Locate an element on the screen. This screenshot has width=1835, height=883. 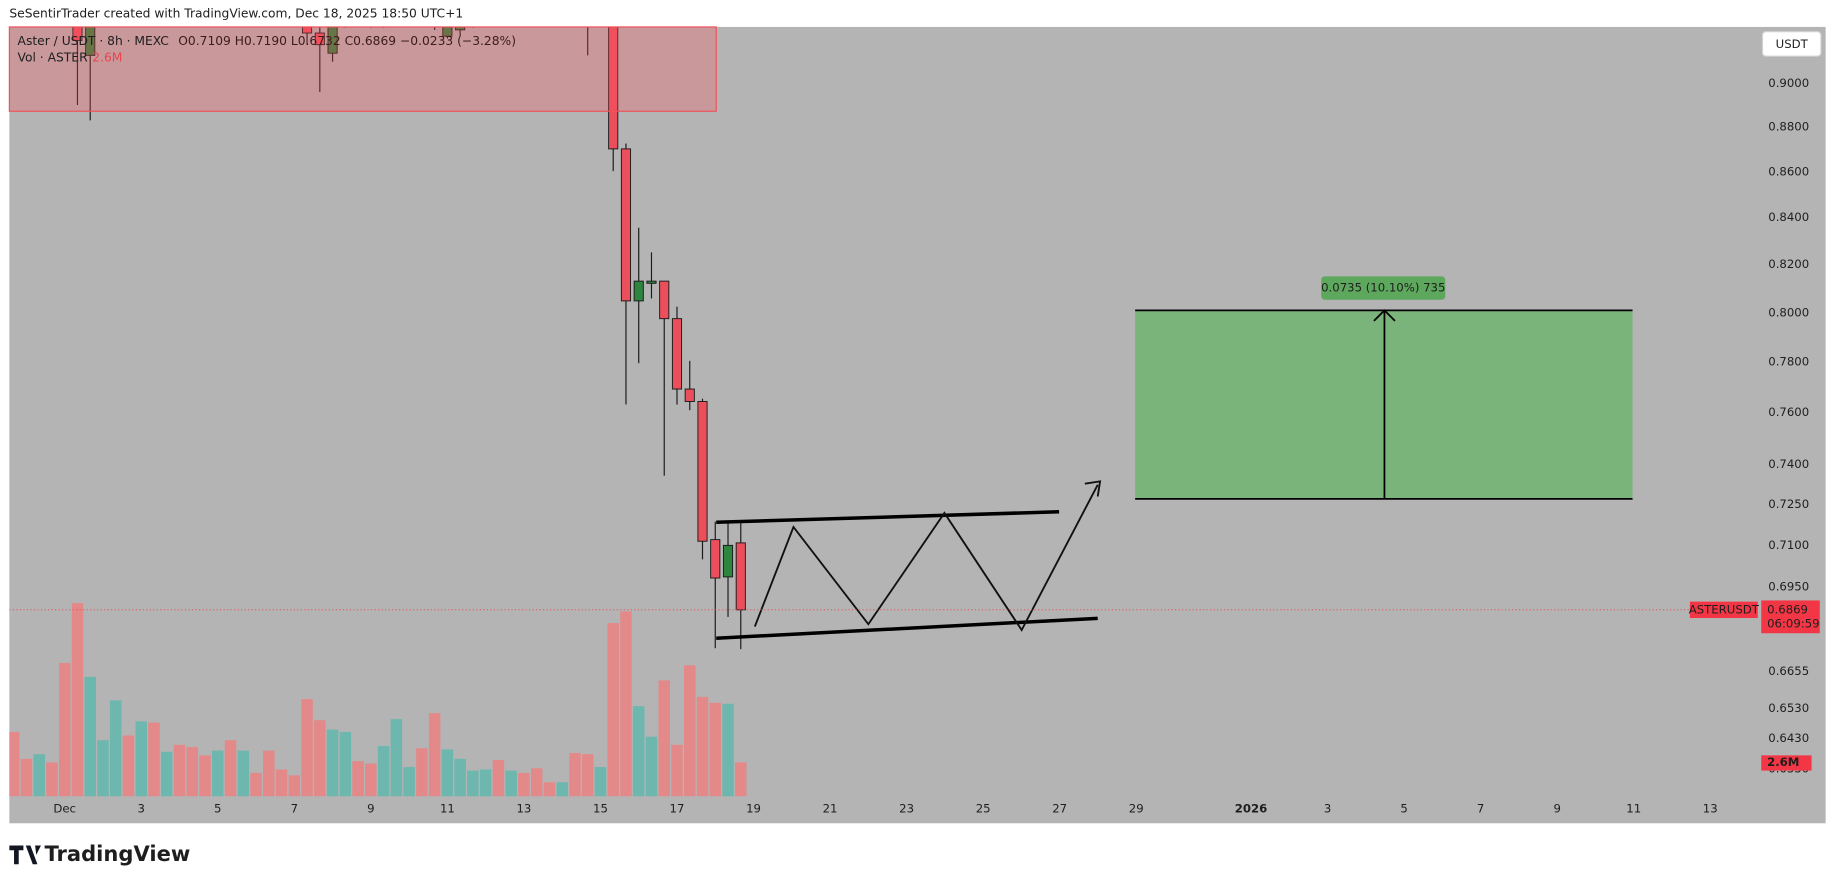
currency: USDT is located at coordinates (1792, 44).